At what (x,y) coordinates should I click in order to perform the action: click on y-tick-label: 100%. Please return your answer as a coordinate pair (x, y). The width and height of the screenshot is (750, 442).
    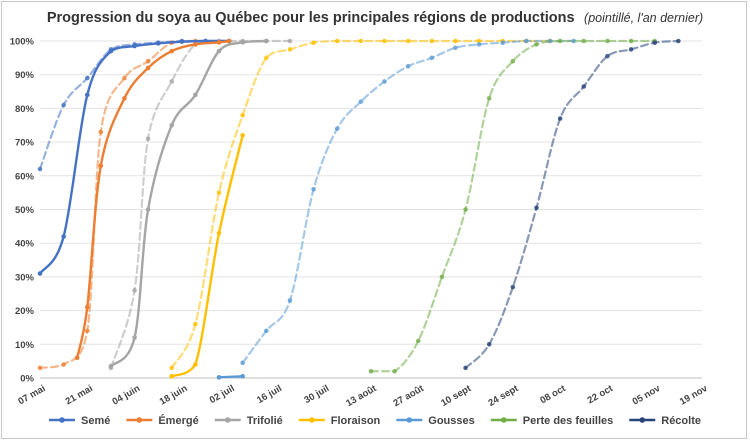
    Looking at the image, I should click on (22, 42).